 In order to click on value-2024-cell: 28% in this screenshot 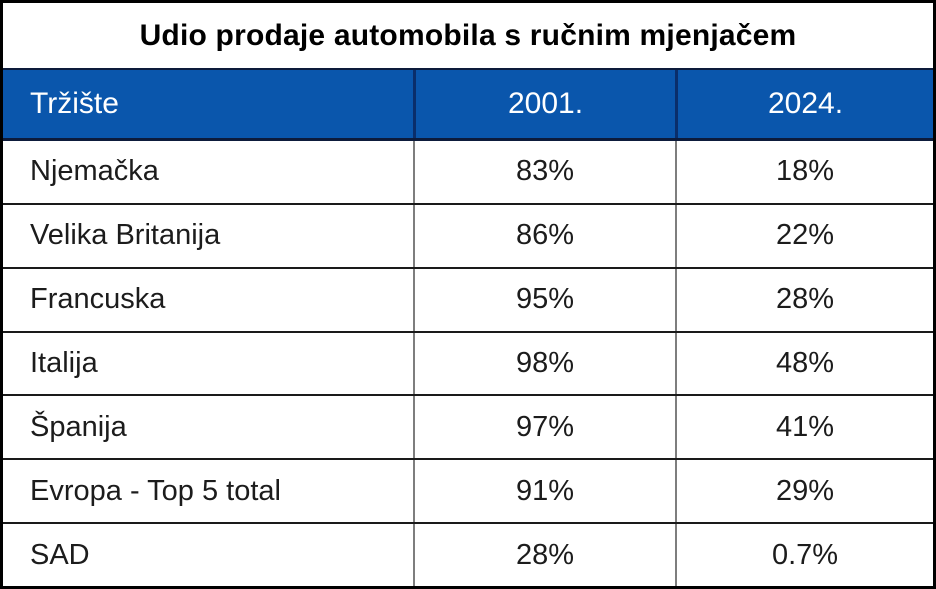, I will do `click(804, 299)`.